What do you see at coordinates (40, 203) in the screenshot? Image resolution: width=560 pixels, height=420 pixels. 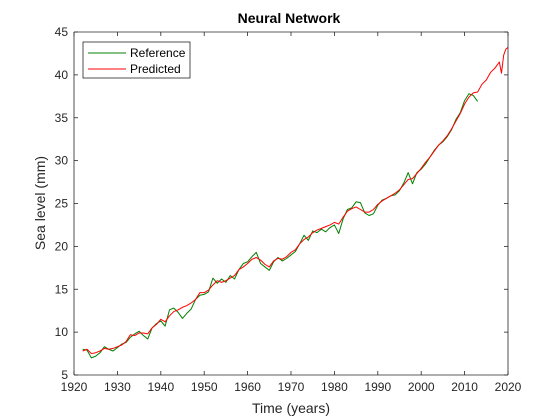 I see `y-axis-title: Sea level (mm)` at bounding box center [40, 203].